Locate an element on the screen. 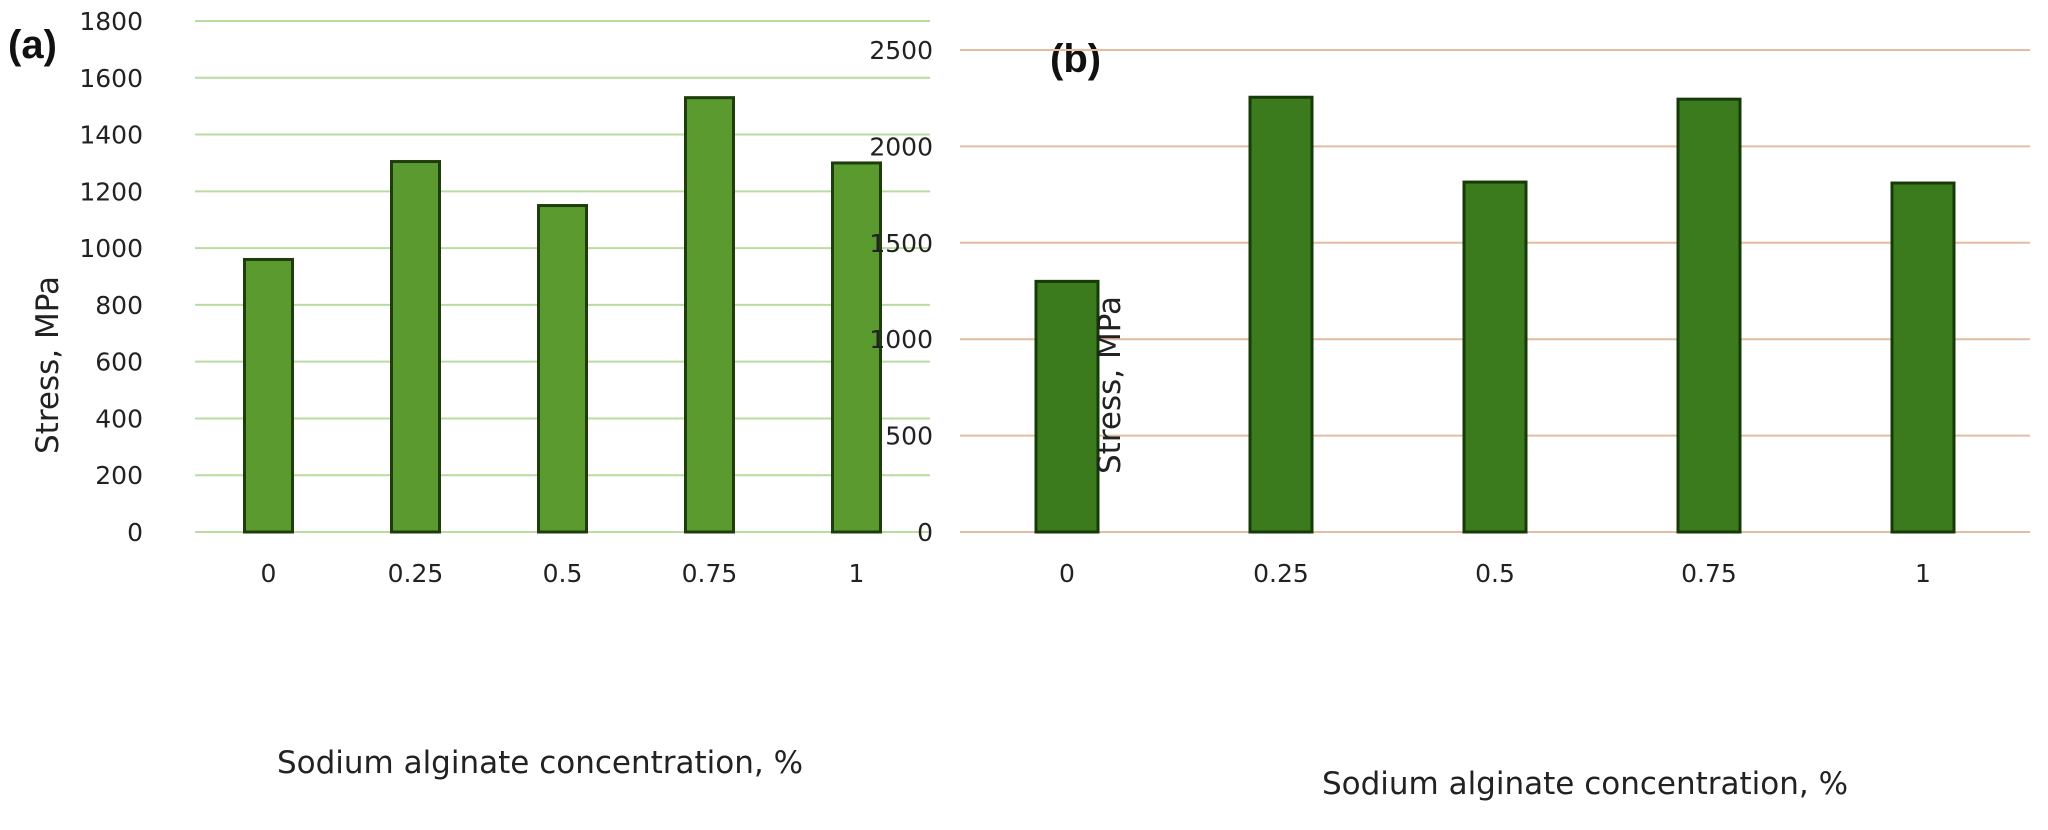  x-tick-label-b: 1 is located at coordinates (1923, 573).